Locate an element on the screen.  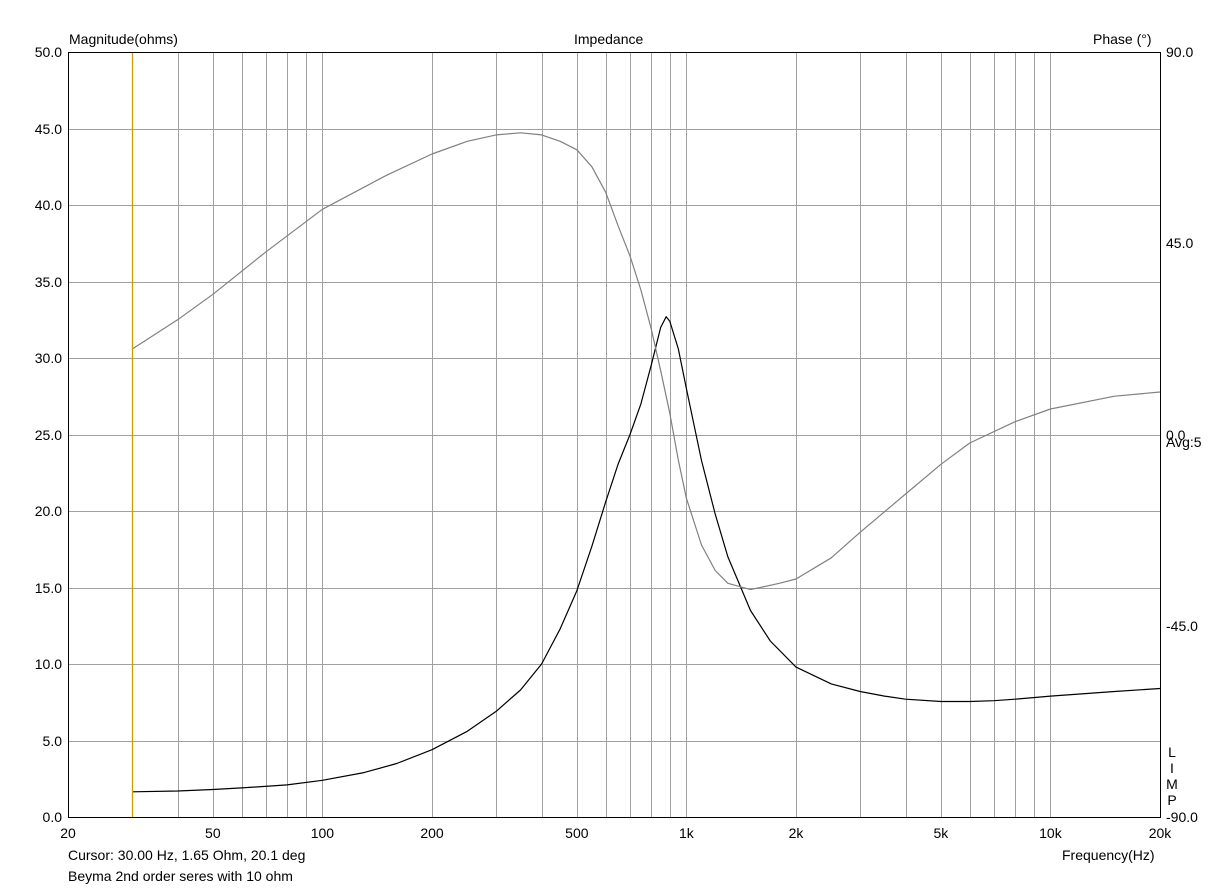
cursor-readout: Cursor: 30.00 Hz, 1.65 Ohm, 20.1 deg is located at coordinates (187, 855).